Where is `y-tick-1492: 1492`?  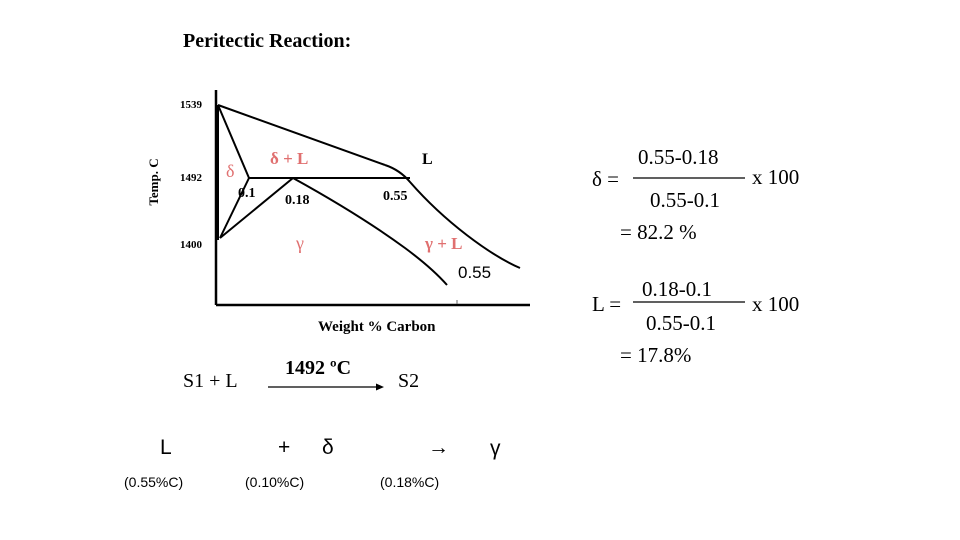
y-tick-1492: 1492 is located at coordinates (191, 178).